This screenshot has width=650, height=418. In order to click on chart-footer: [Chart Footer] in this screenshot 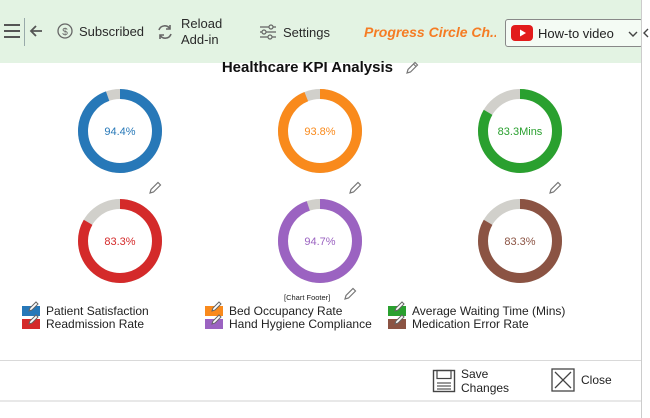, I will do `click(307, 297)`.